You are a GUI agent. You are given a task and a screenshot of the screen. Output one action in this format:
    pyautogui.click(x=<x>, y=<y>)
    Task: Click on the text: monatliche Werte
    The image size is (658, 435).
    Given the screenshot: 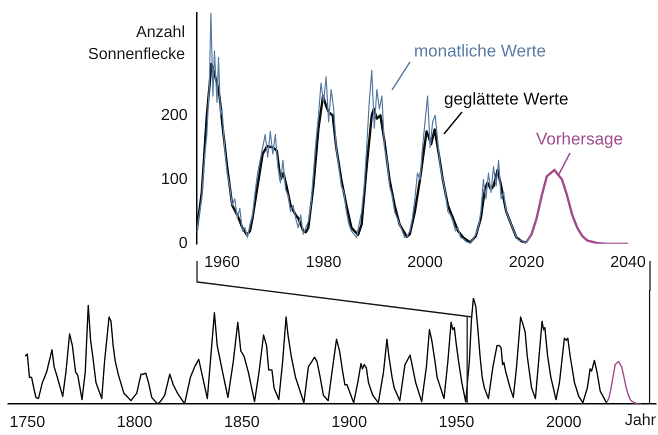 What is the action you would take?
    pyautogui.click(x=480, y=51)
    